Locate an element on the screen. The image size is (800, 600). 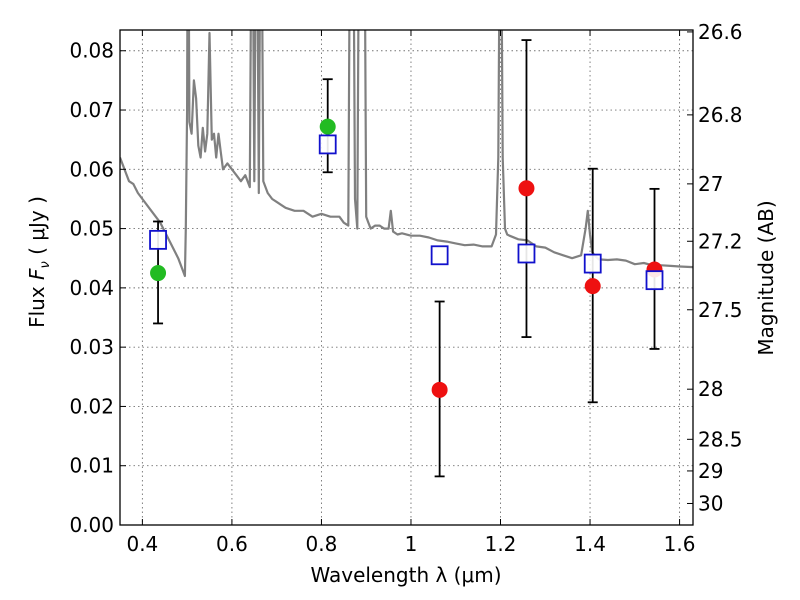
right-tick-label: 27.2 is located at coordinates (720, 241).